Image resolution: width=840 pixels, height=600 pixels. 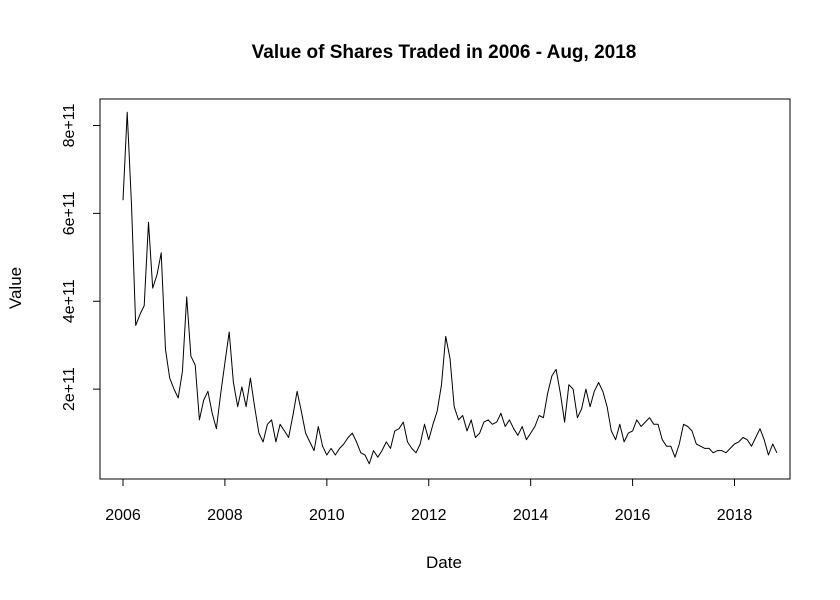 I want to click on y-axis-title: Value, so click(x=15, y=288).